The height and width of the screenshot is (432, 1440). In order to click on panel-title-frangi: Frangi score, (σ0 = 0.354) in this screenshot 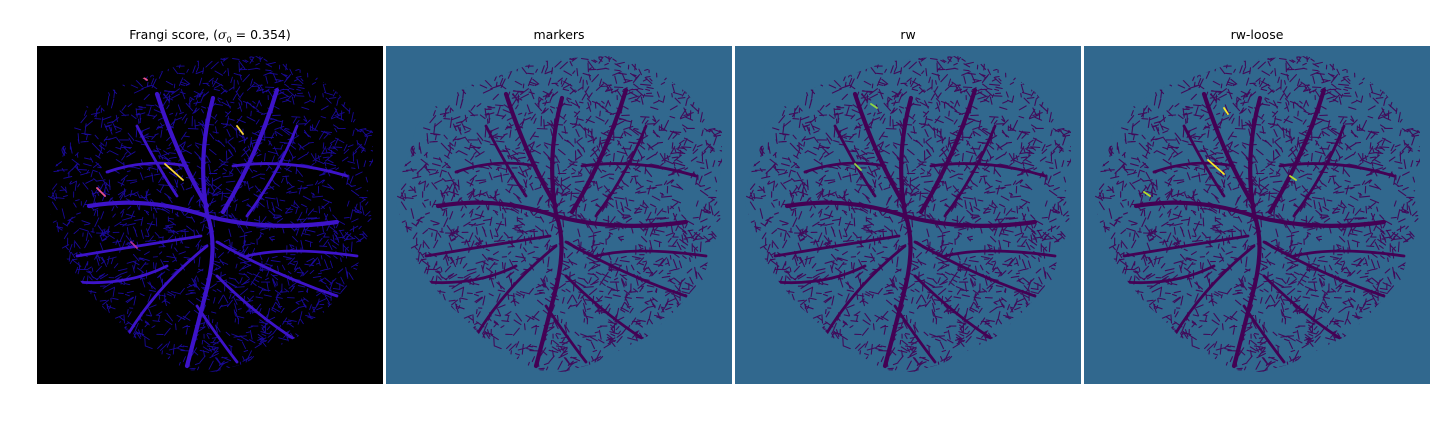, I will do `click(210, 36)`.